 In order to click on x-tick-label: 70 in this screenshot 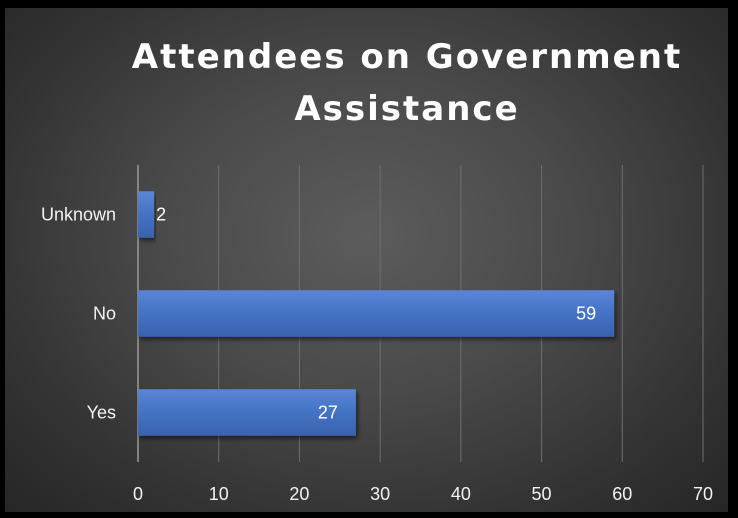, I will do `click(703, 494)`.